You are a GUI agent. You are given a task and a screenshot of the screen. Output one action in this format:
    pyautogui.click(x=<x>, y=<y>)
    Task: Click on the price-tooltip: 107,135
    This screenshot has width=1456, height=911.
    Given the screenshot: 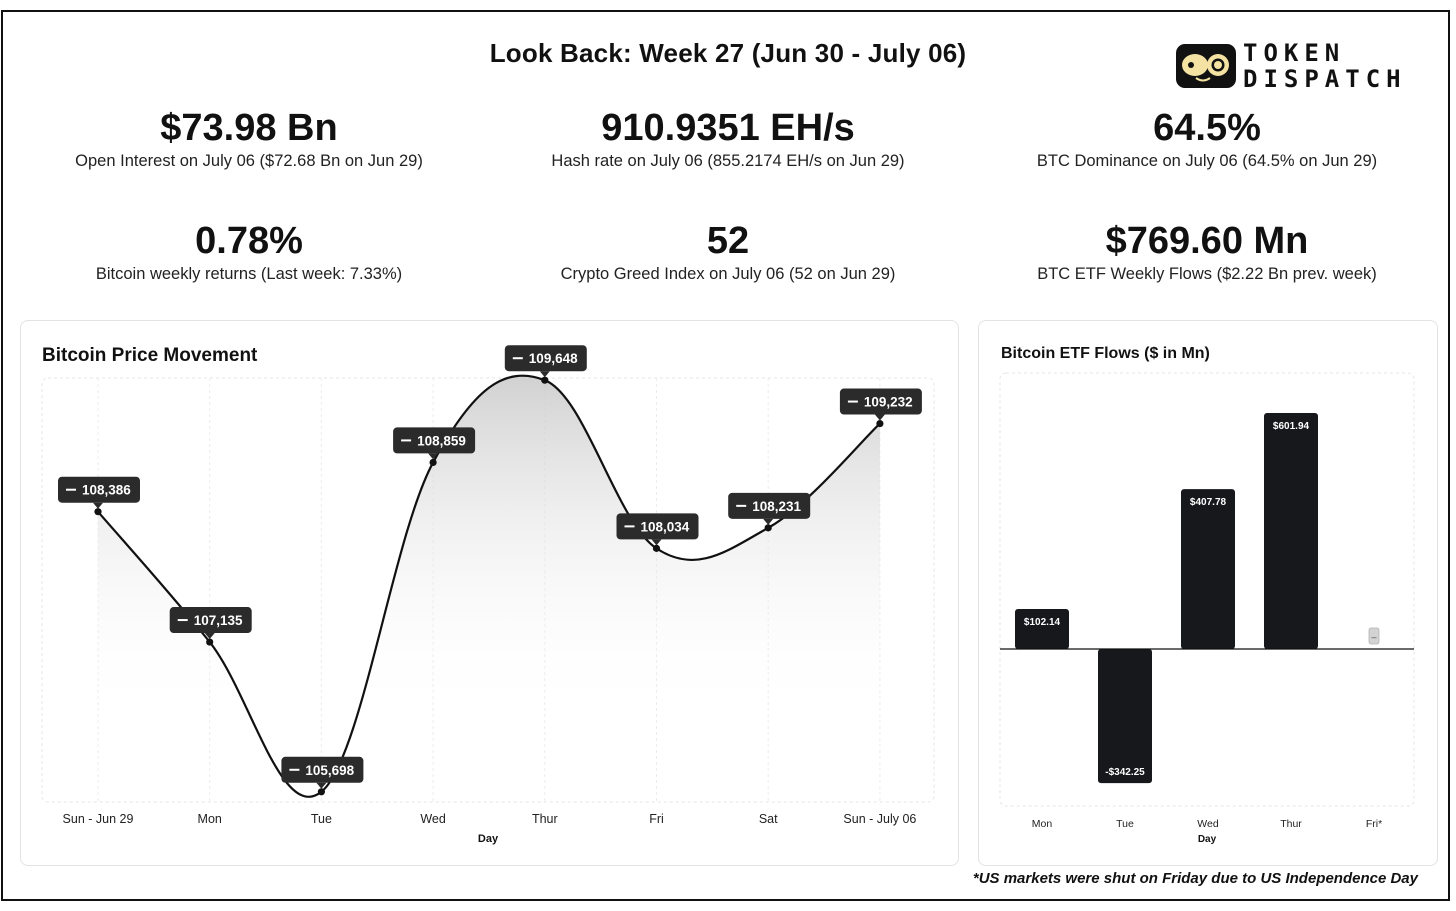 What is the action you would take?
    pyautogui.click(x=210, y=623)
    